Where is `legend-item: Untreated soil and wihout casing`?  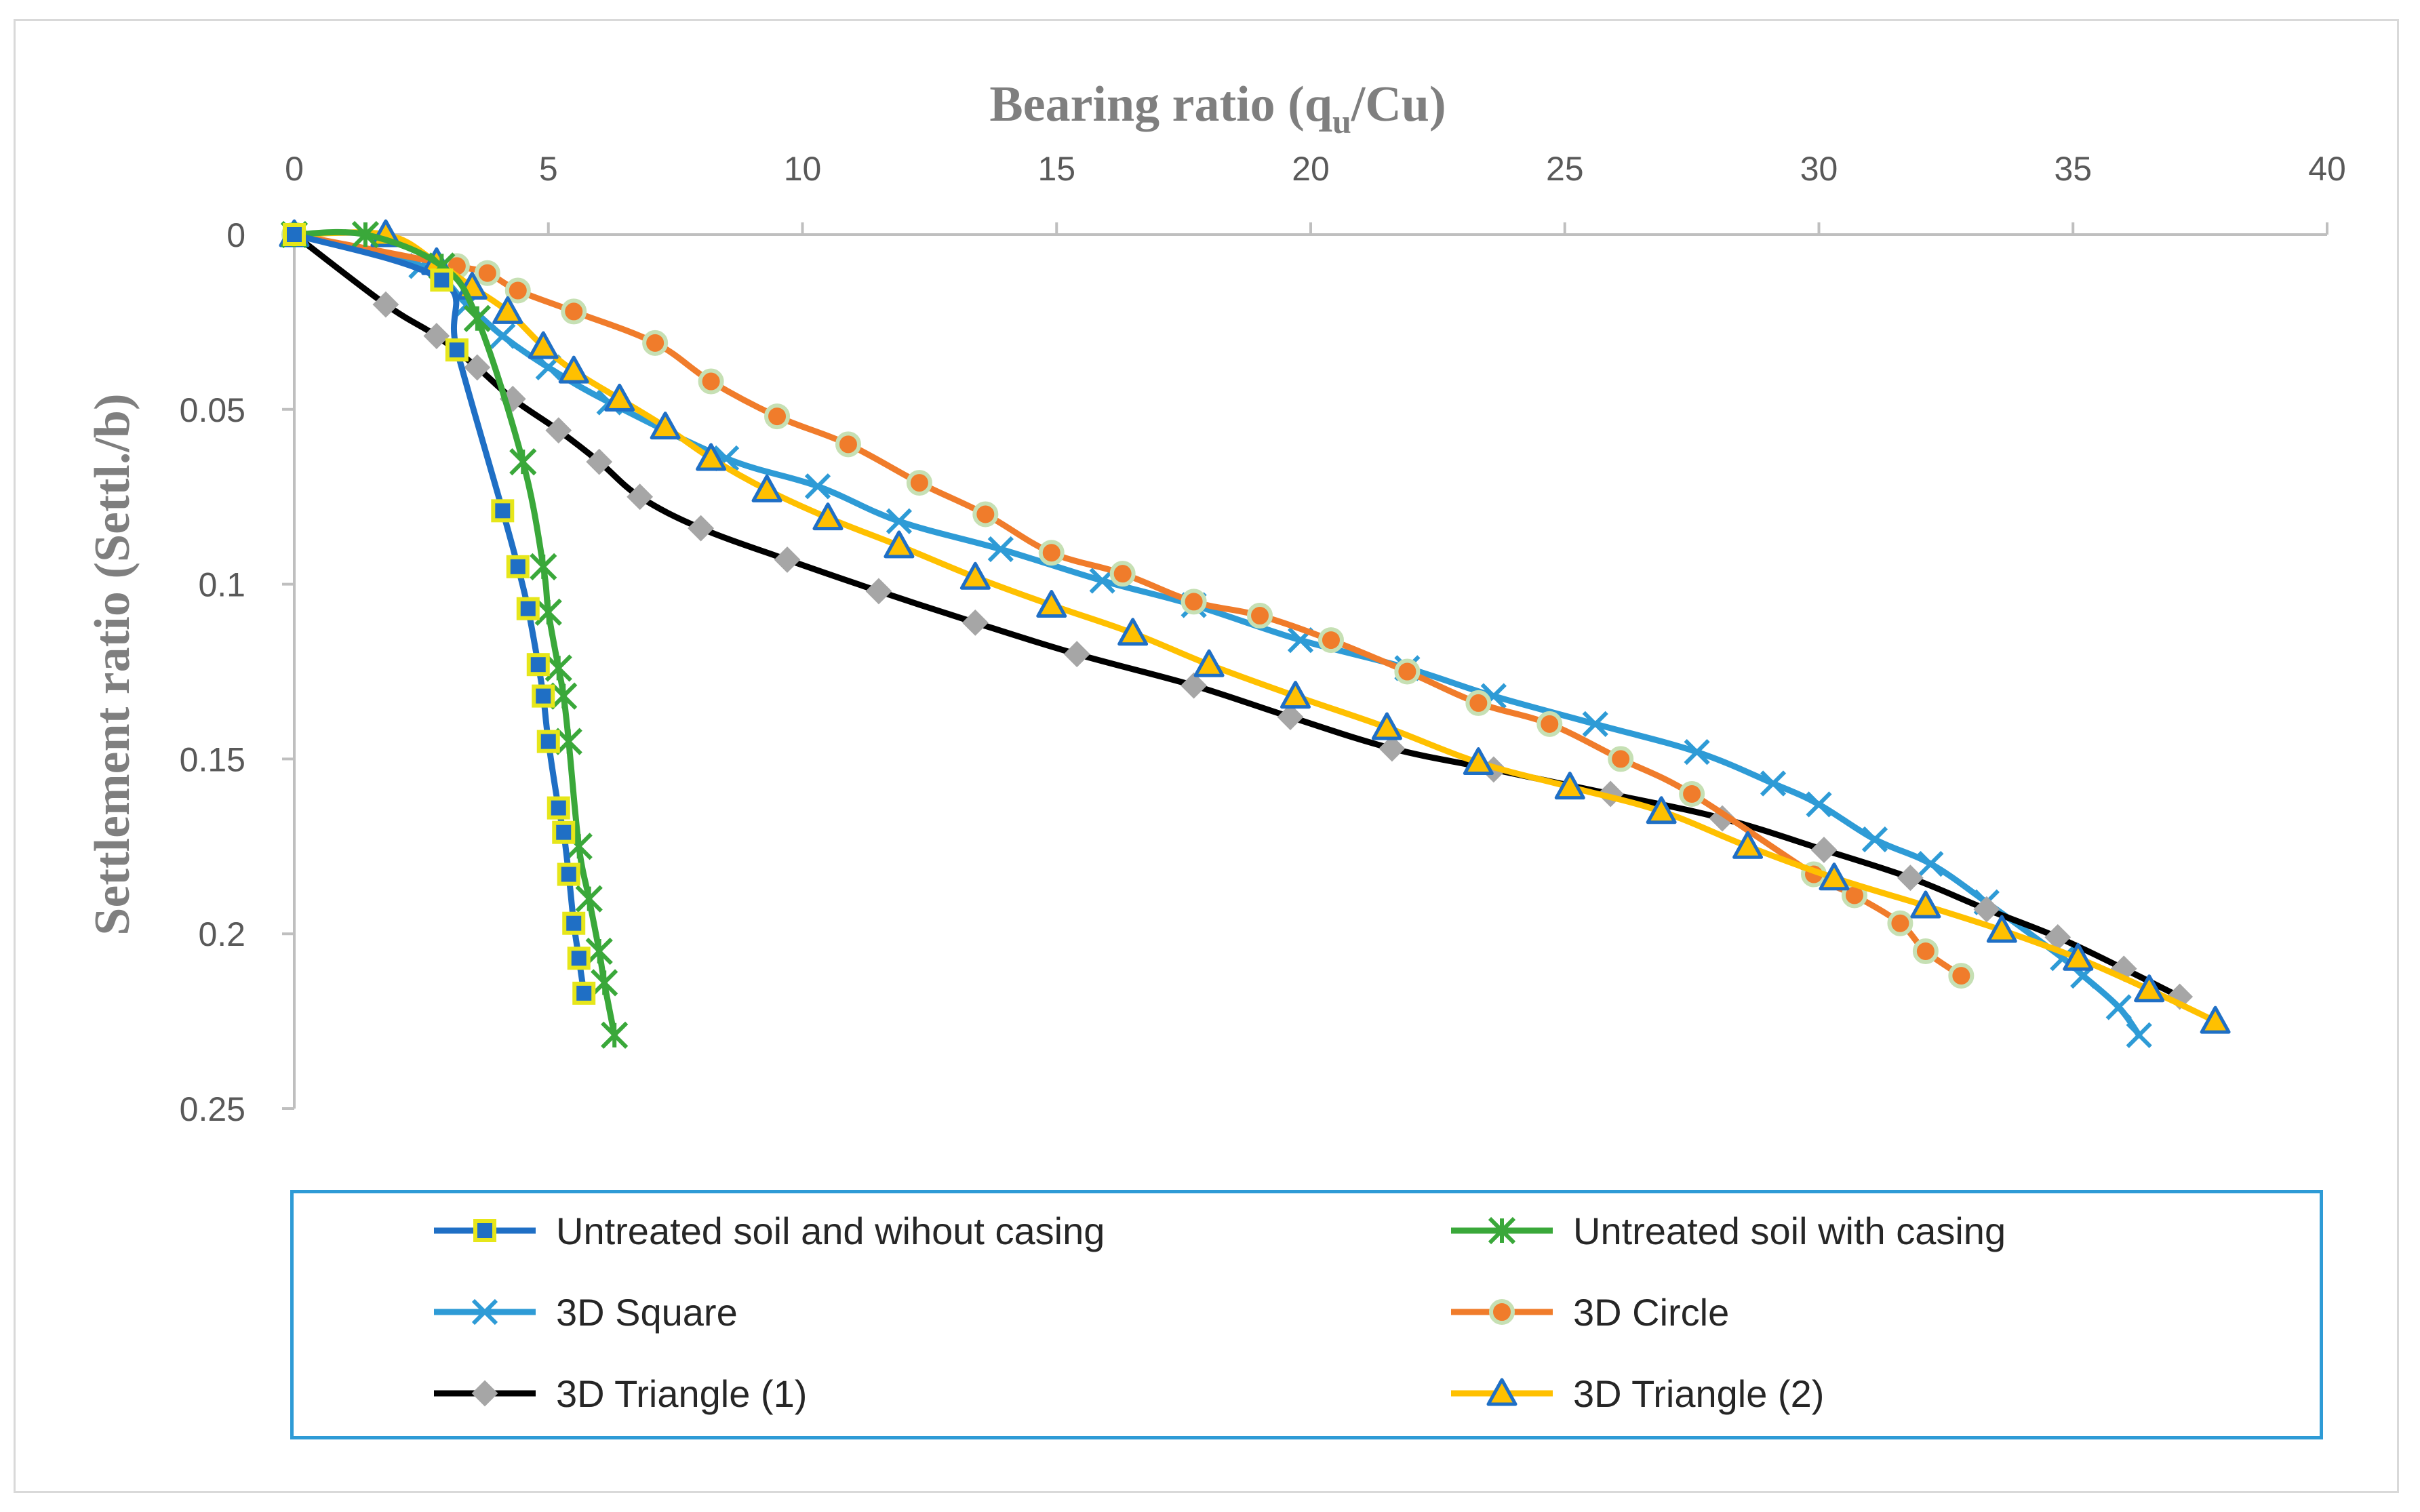
legend-item: Untreated soil and wihout casing is located at coordinates (769, 1231).